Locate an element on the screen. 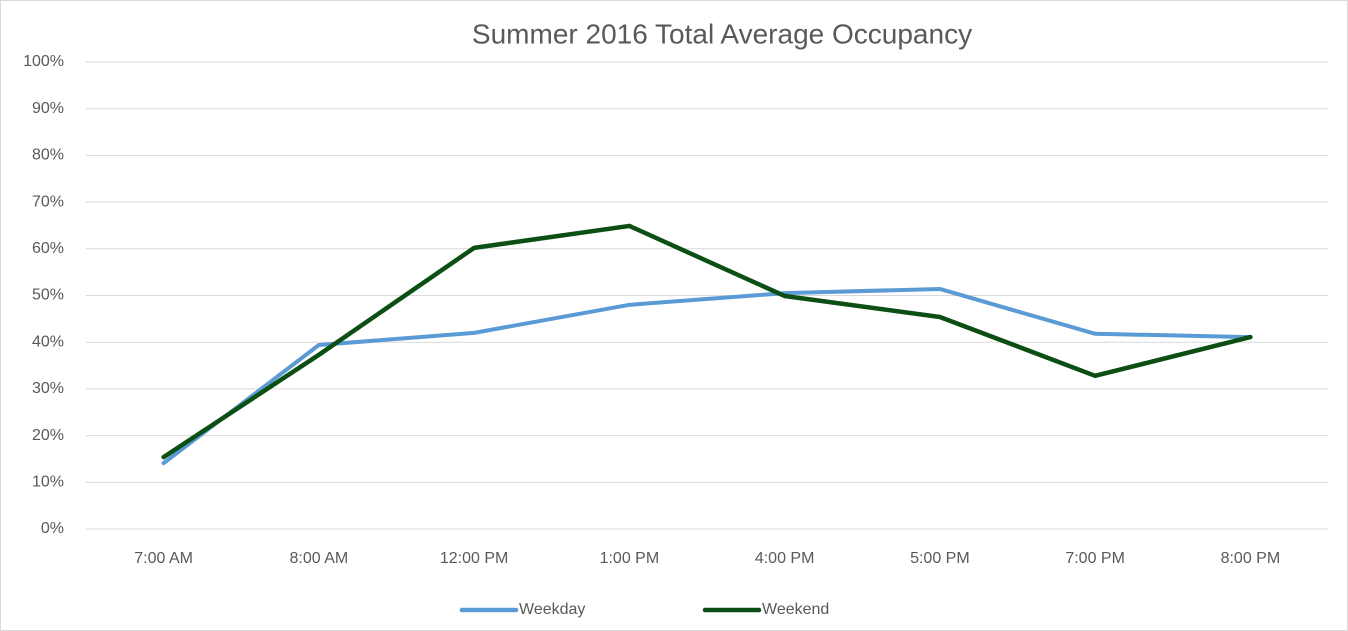 The image size is (1348, 631). x-tick-label: 8:00 AM is located at coordinates (319, 558).